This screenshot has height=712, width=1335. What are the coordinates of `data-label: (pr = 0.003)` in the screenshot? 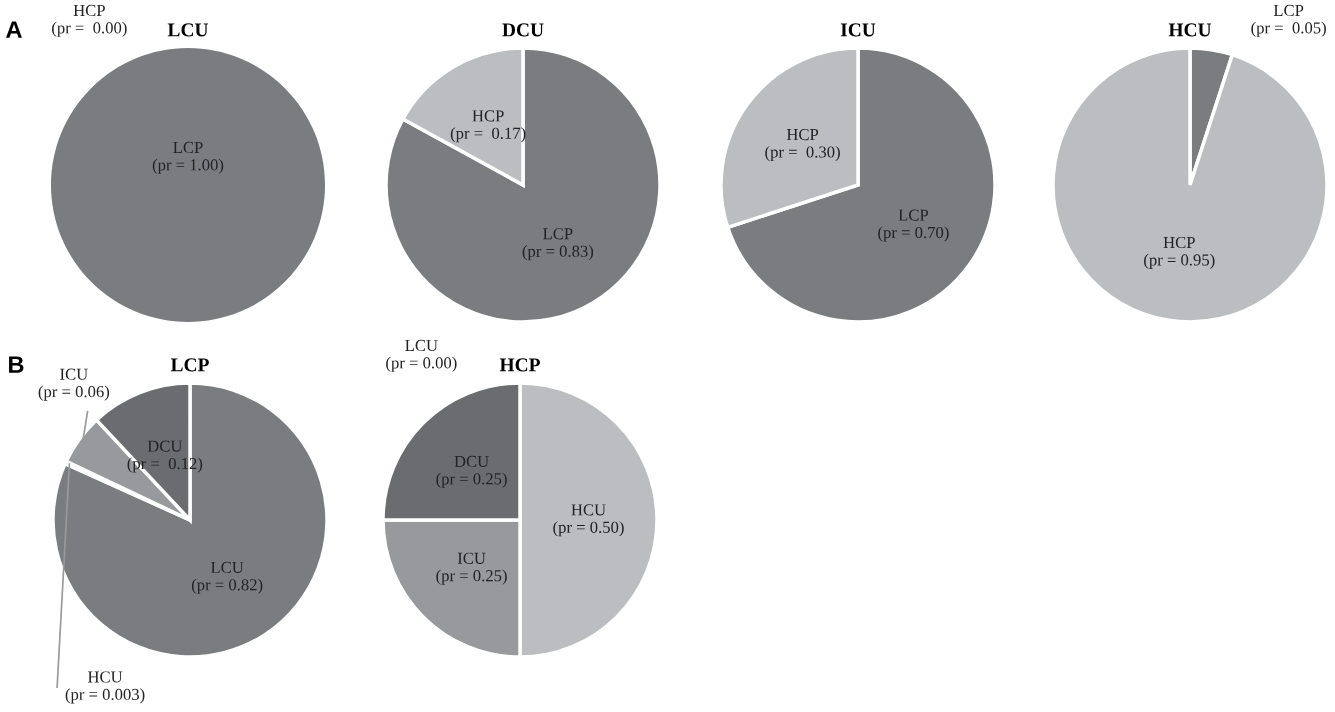 It's located at (105, 696).